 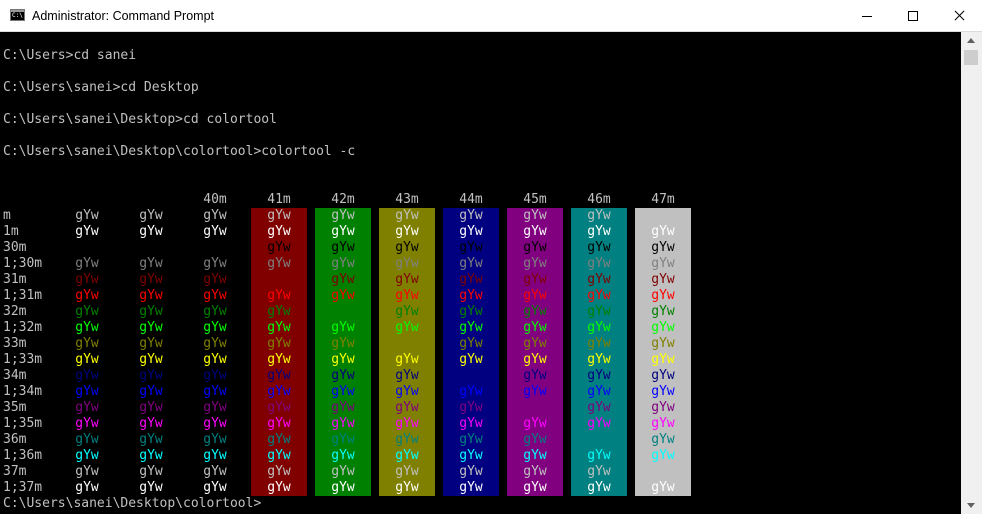 What do you see at coordinates (15, 375) in the screenshot?
I see `row-label: 34m` at bounding box center [15, 375].